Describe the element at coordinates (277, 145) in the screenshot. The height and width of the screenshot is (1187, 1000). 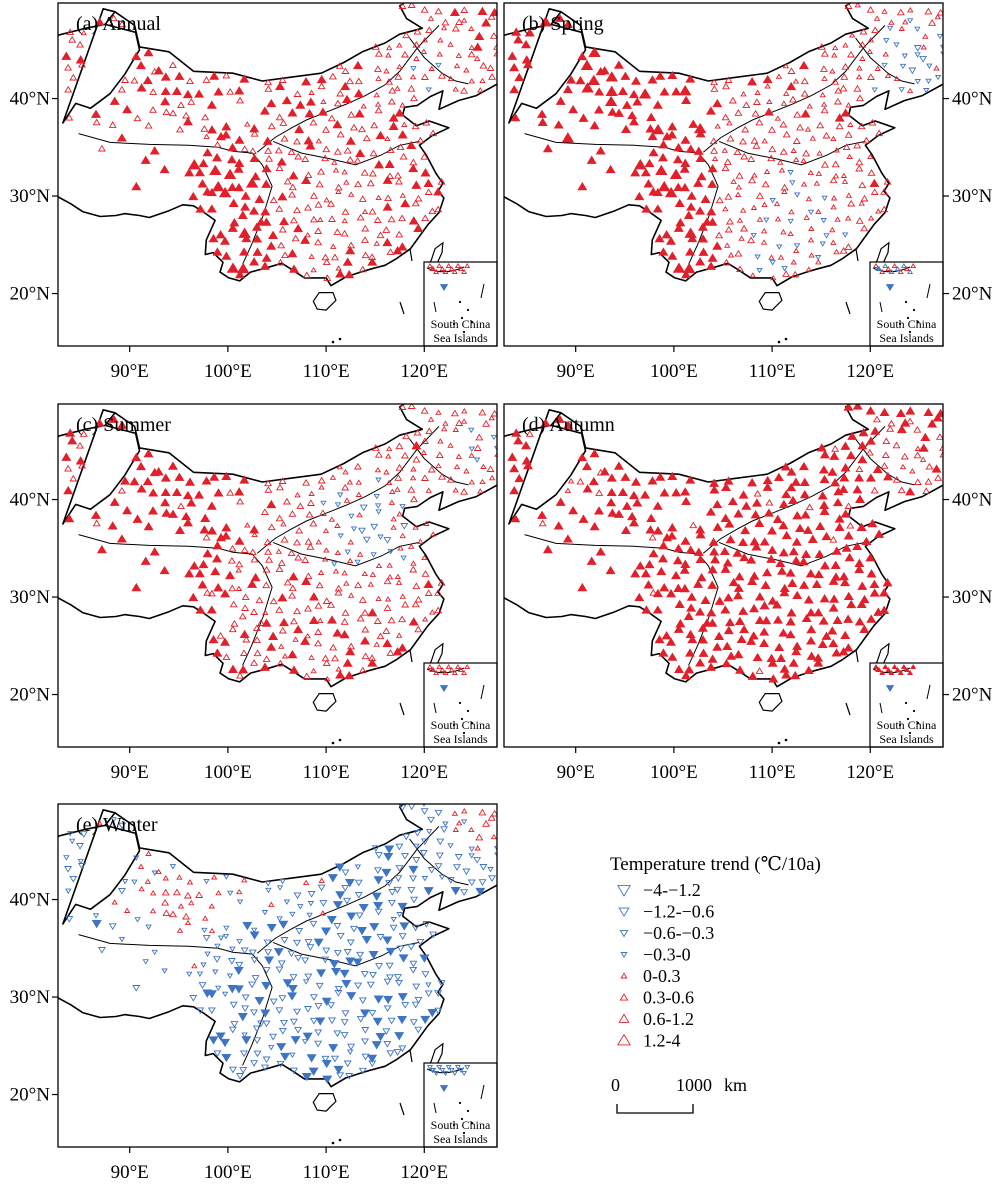
I see `country-boundary` at that location.